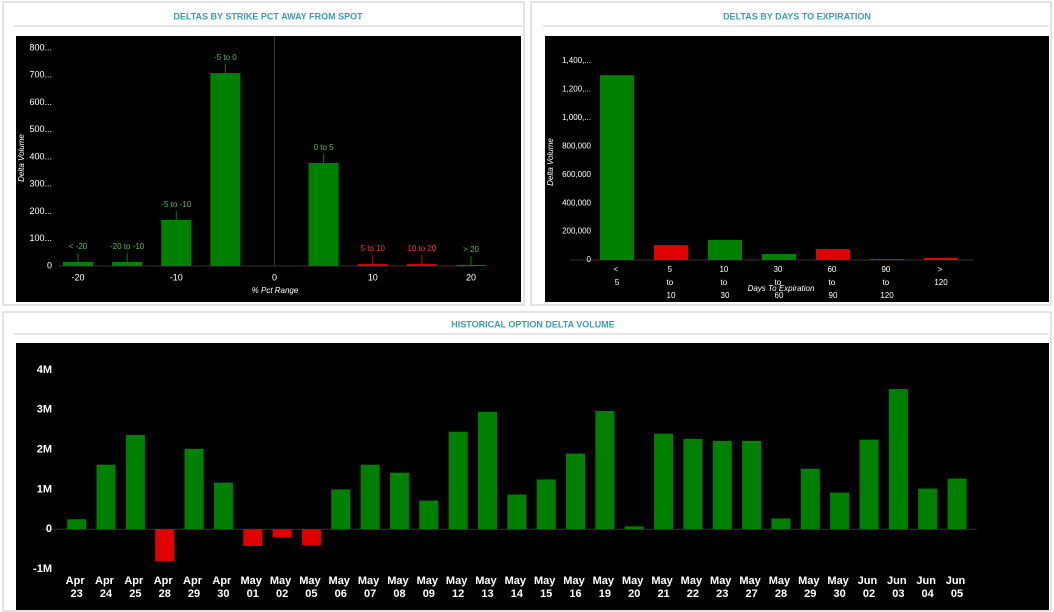 The height and width of the screenshot is (612, 1054). Describe the element at coordinates (781, 587) in the screenshot. I see `x-tick-label: May 28` at that location.